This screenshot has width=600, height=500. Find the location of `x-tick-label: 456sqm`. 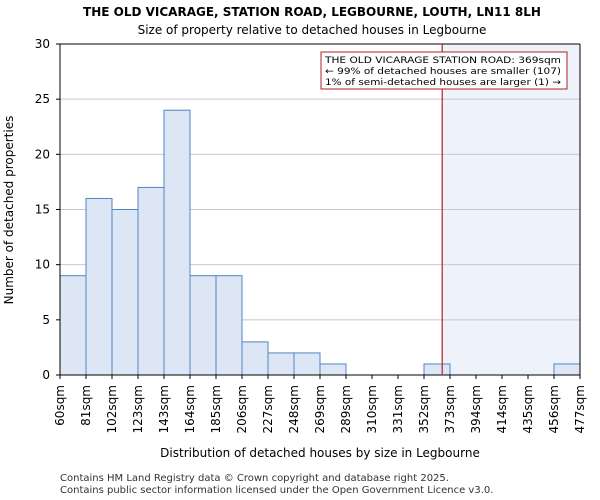

x-tick-label: 456sqm is located at coordinates (554, 409).